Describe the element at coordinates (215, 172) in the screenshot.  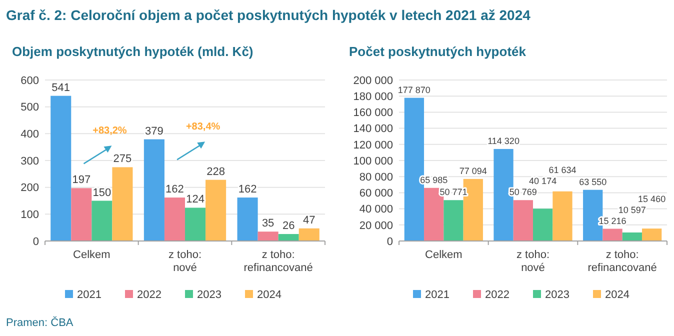
I see `data-label: 228` at that location.